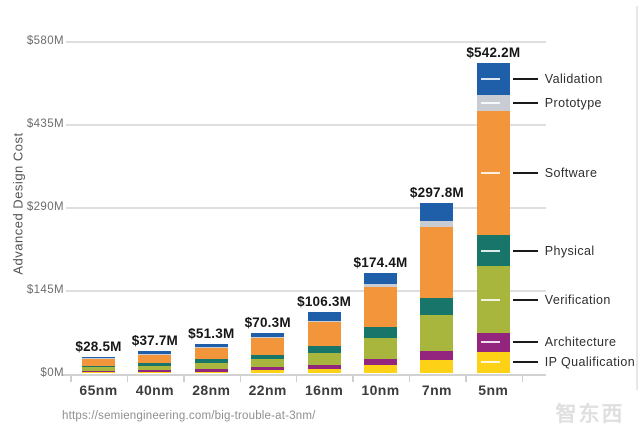  What do you see at coordinates (590, 414) in the screenshot?
I see `watermark-logo: 智东西` at bounding box center [590, 414].